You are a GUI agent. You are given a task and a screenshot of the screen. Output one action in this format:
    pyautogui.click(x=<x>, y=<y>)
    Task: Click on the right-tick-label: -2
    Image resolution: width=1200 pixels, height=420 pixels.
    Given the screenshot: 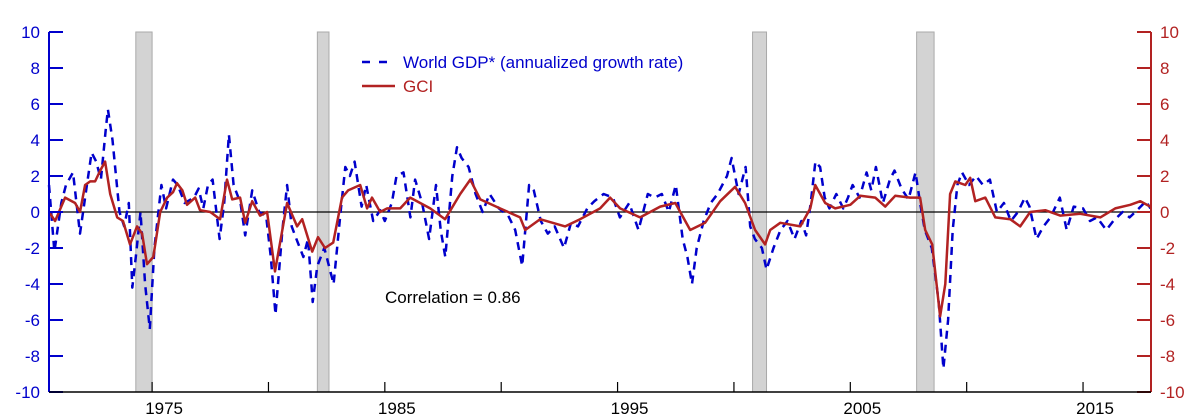 What is the action you would take?
    pyautogui.click(x=1167, y=248)
    